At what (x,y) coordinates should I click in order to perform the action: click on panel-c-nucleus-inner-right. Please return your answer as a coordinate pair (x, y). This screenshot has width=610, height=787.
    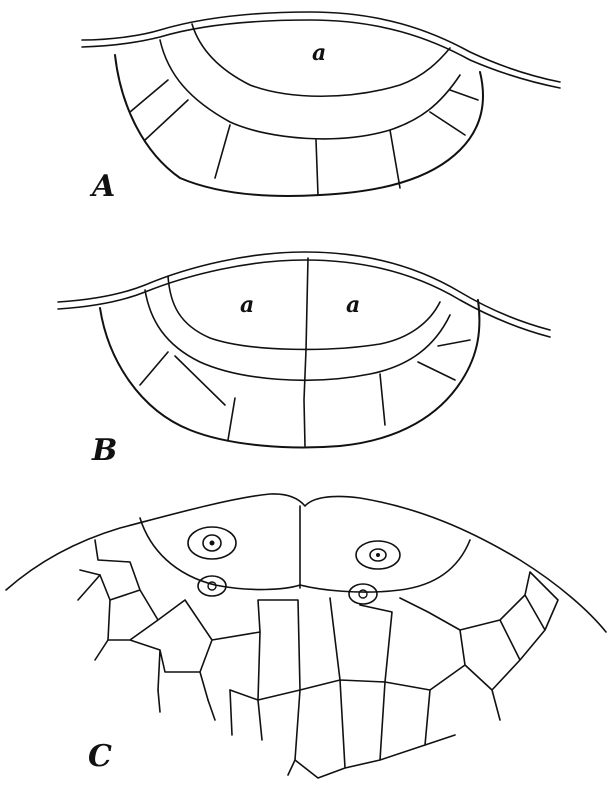
    Looking at the image, I should click on (378, 555).